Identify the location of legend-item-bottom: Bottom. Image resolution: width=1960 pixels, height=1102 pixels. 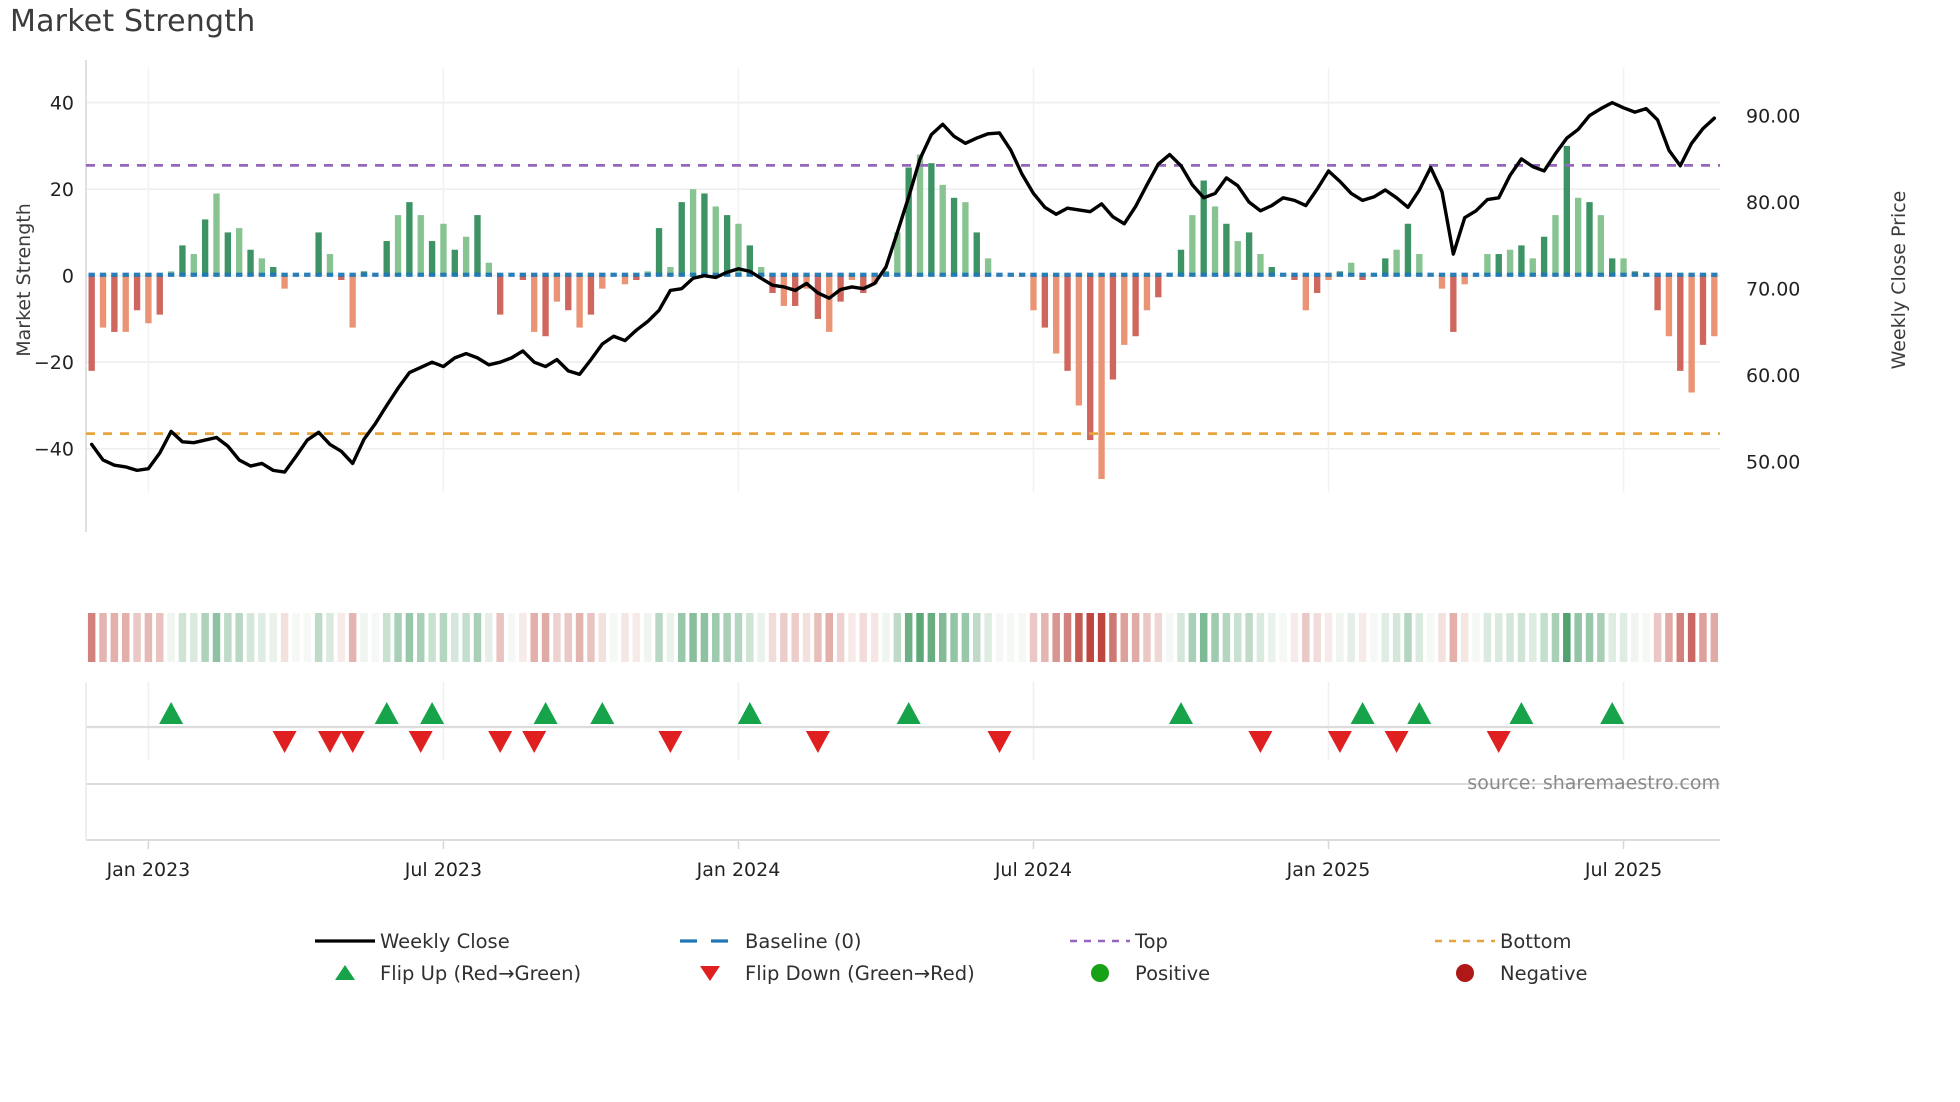
(1501, 941).